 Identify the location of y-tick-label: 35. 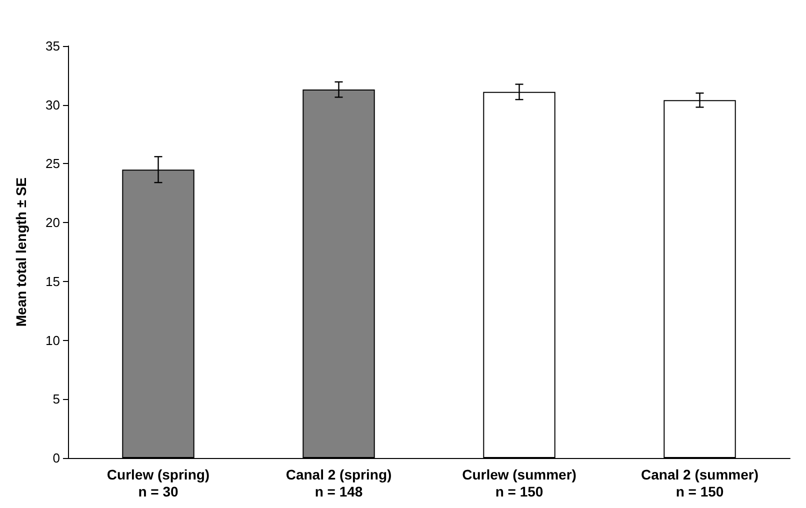
(53, 46).